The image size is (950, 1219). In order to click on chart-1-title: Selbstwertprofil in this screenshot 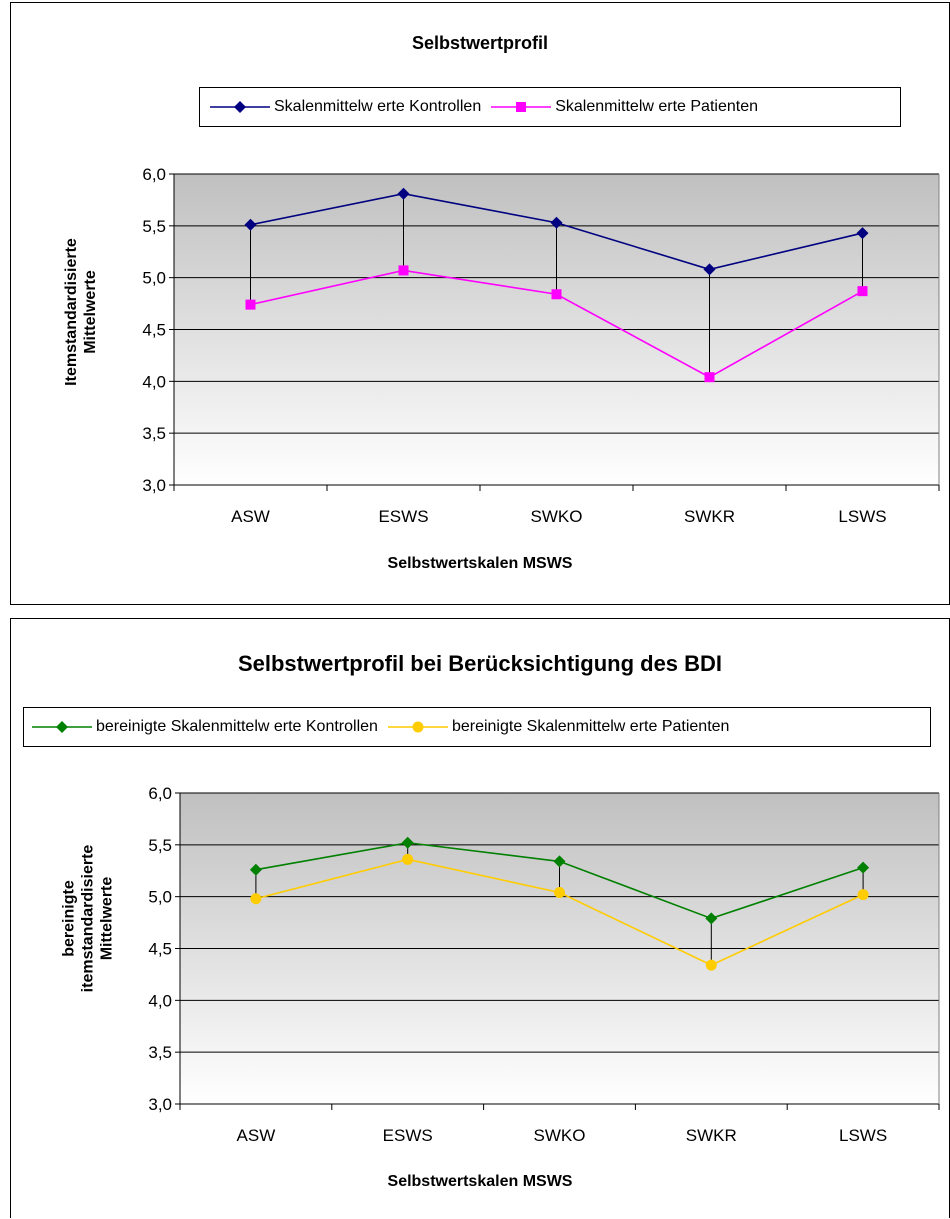, I will do `click(480, 43)`.